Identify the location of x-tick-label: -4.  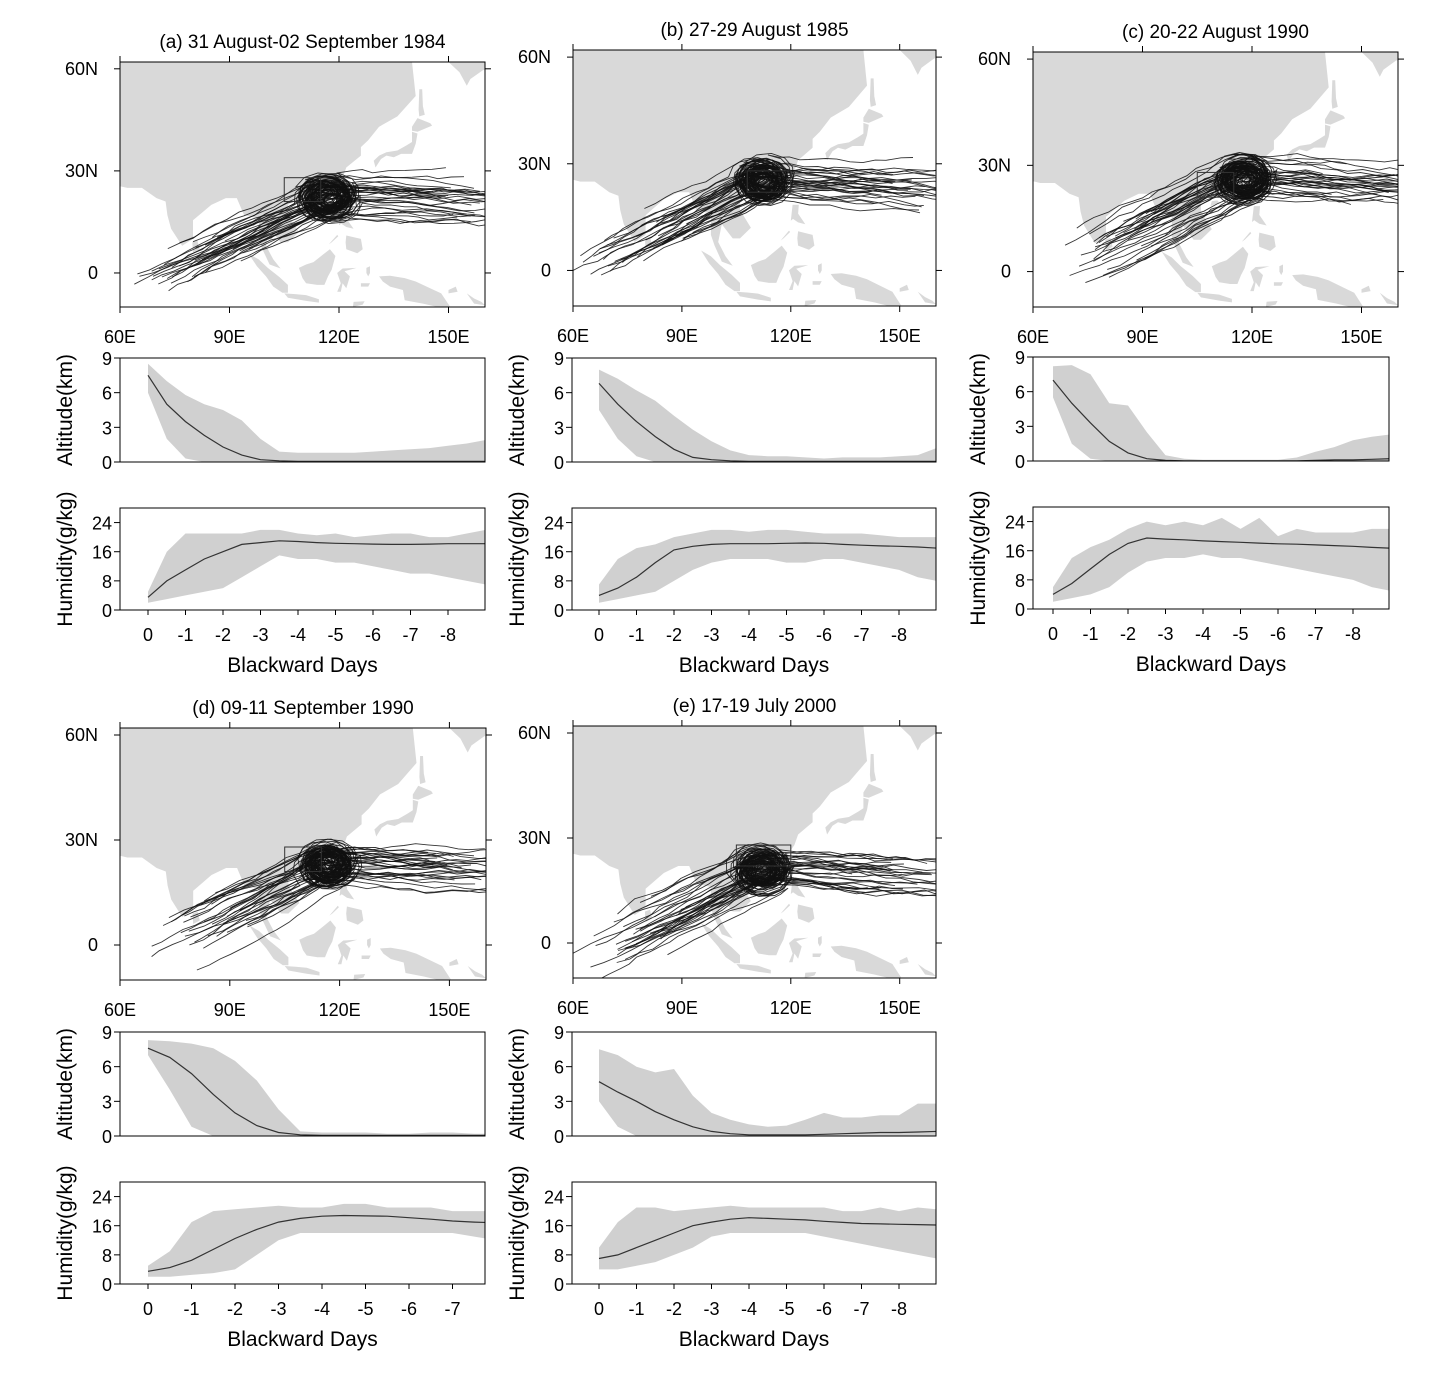
(749, 1309).